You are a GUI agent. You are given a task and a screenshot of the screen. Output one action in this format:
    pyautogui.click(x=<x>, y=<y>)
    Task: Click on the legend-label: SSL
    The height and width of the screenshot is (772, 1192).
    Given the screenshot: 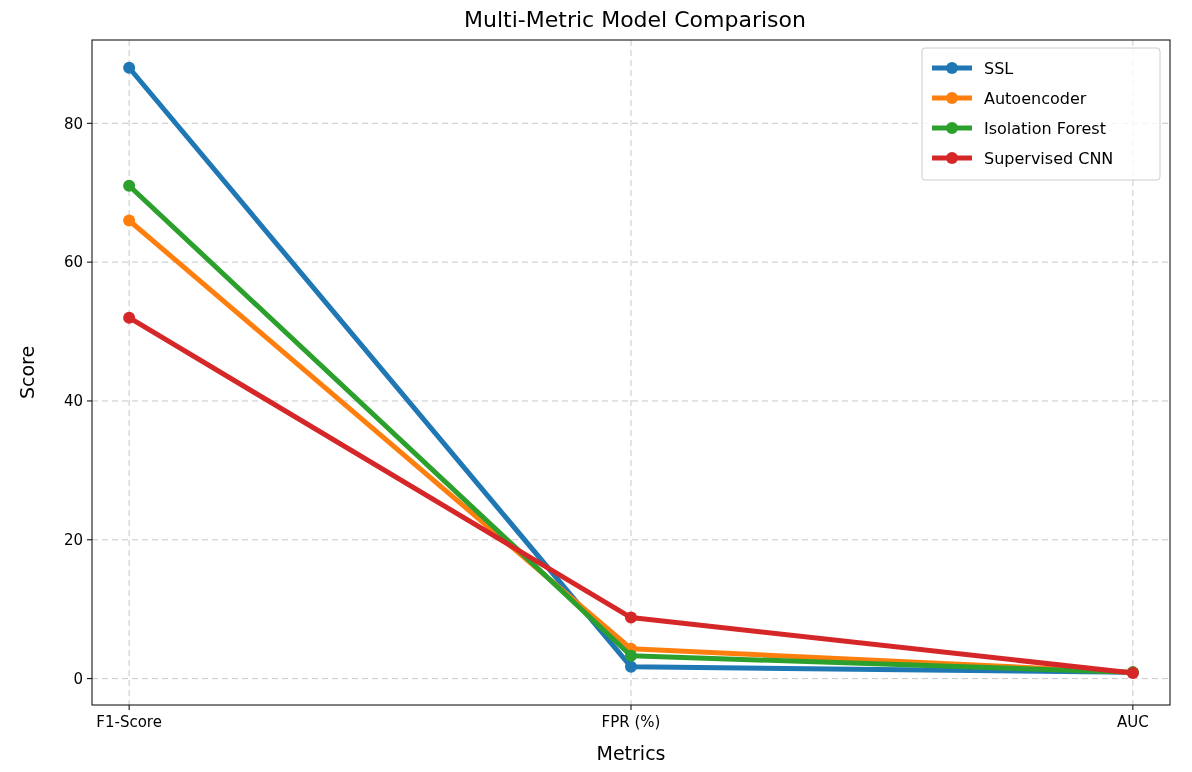 What is the action you would take?
    pyautogui.click(x=999, y=68)
    